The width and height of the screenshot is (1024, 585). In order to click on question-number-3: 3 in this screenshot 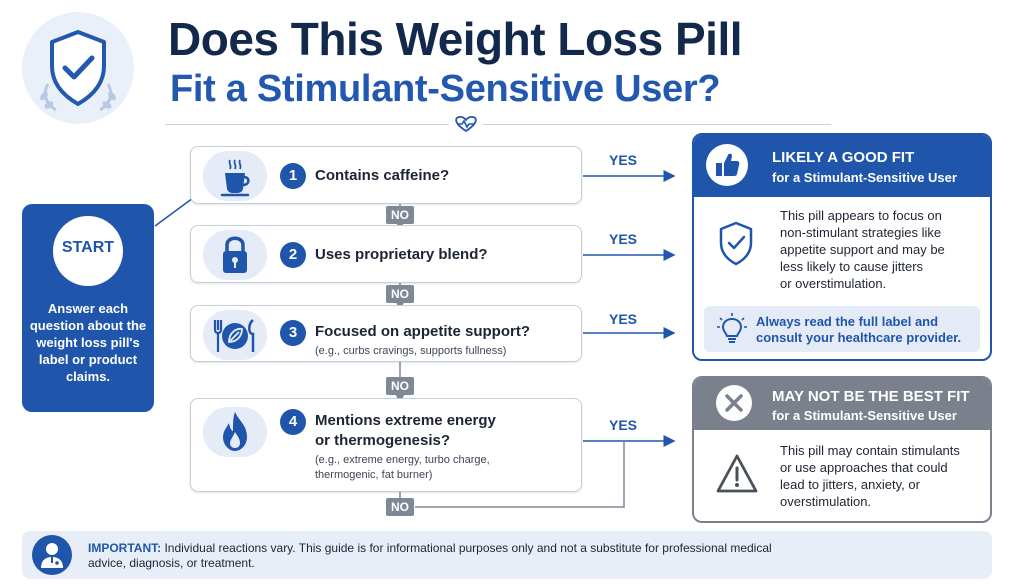, I will do `click(293, 333)`.